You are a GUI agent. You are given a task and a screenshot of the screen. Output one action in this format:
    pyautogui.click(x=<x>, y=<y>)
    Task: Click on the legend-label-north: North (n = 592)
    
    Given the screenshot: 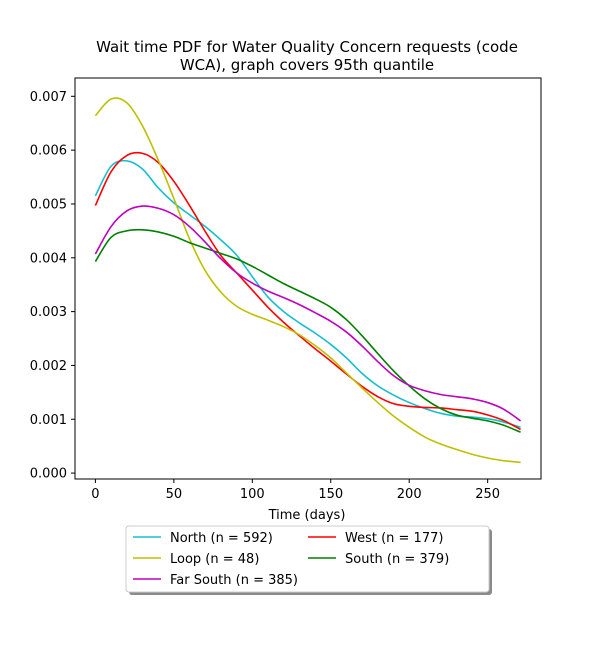 What is the action you would take?
    pyautogui.click(x=221, y=538)
    